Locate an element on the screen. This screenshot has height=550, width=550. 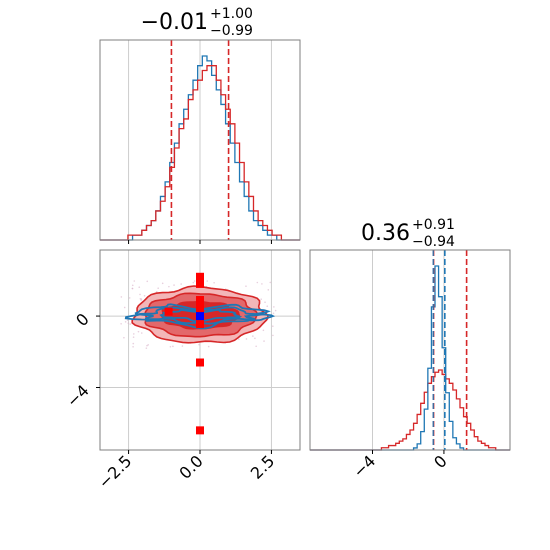
joint-x-tick-label: −2.5 is located at coordinates (114, 471).